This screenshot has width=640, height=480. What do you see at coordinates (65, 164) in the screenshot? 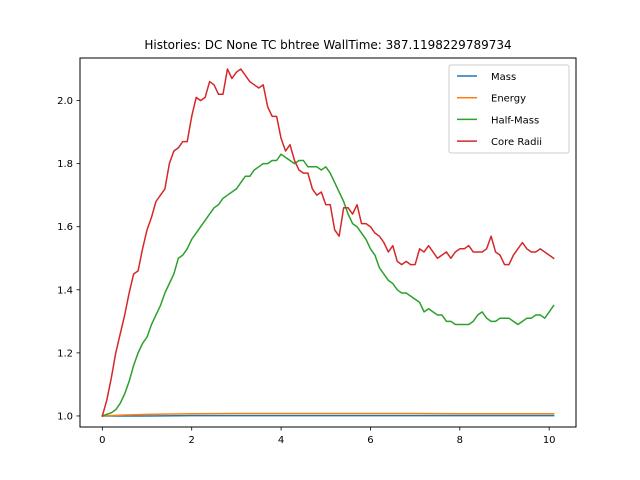
I see `y-tick-label: 1.8` at bounding box center [65, 164].